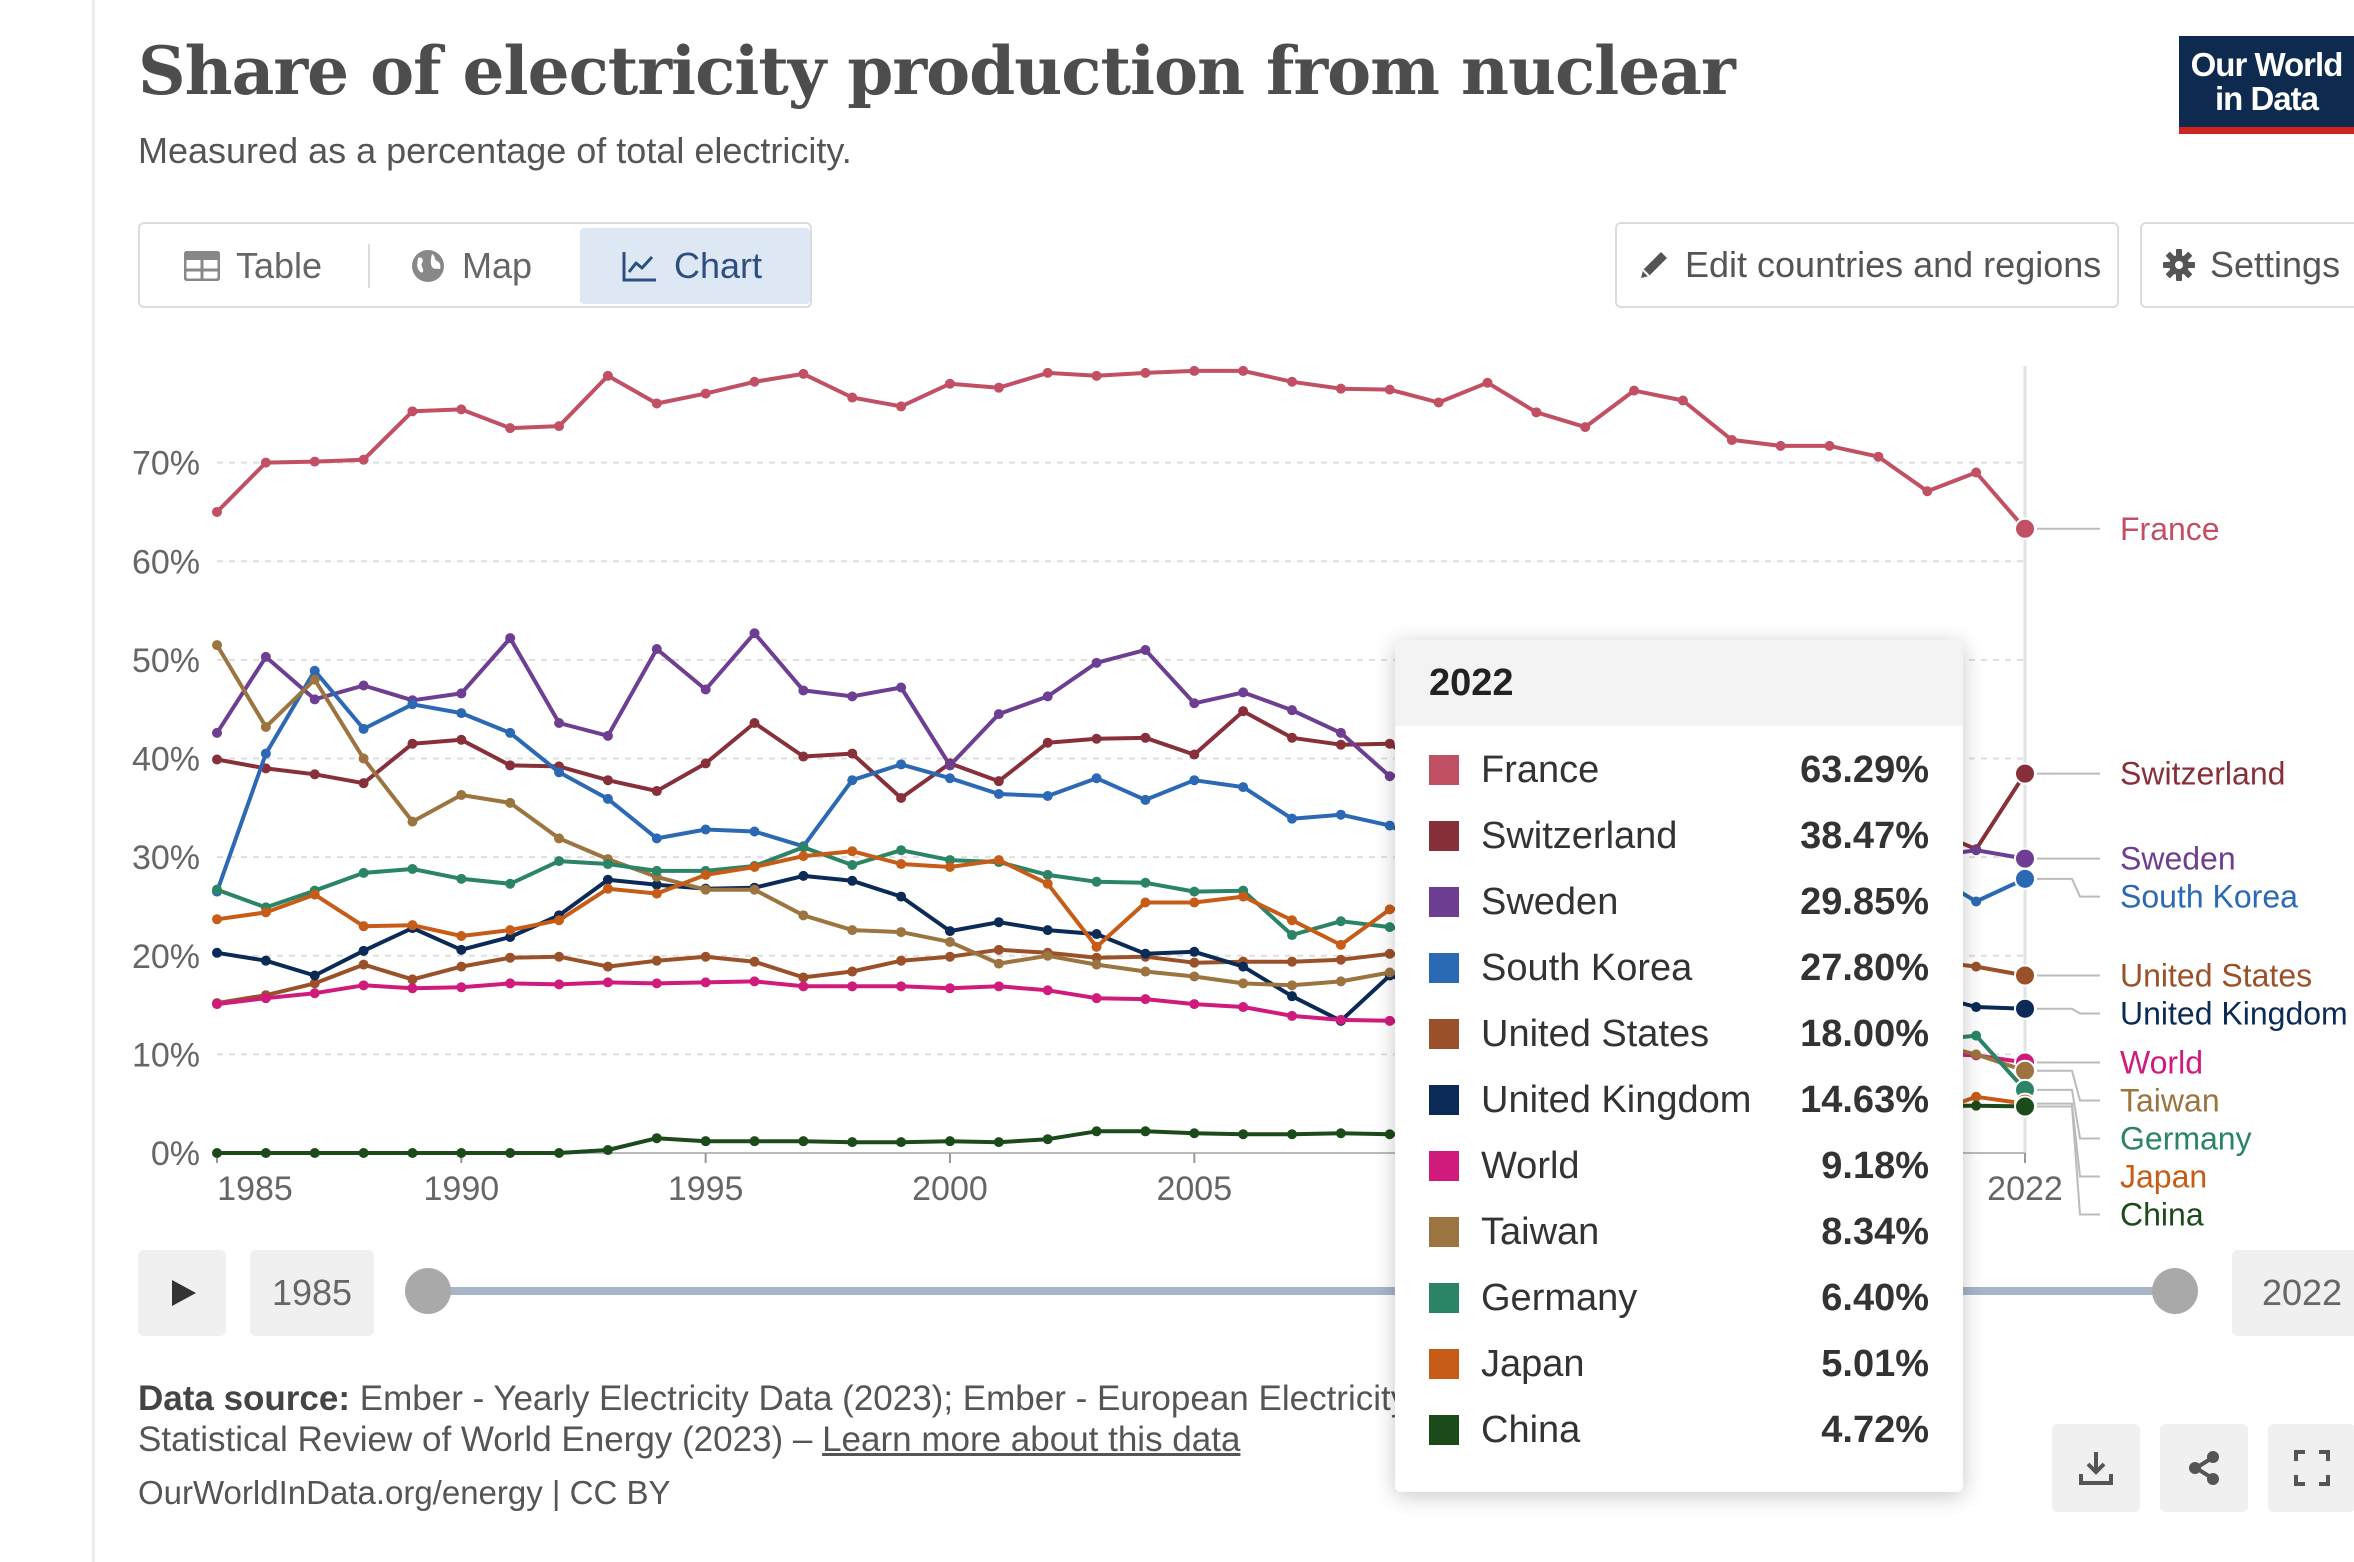 The height and width of the screenshot is (1562, 2354). I want to click on download-button, so click(2096, 1468).